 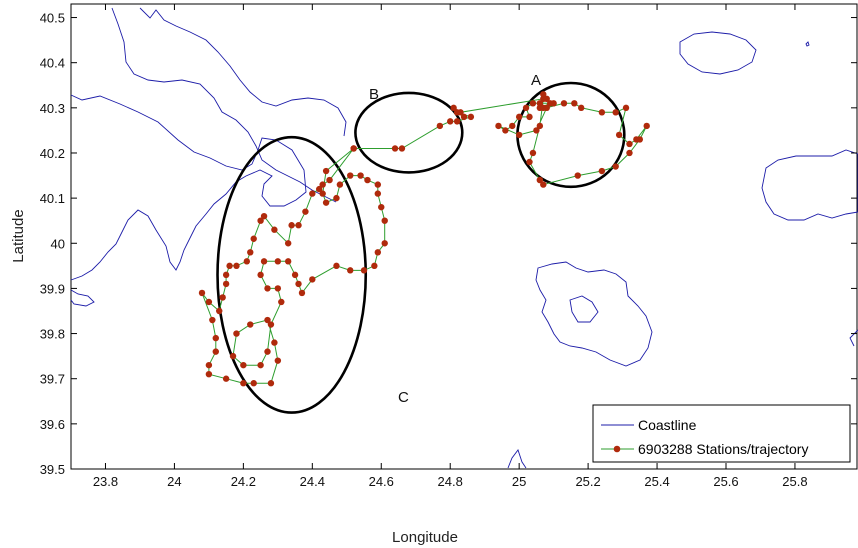 I want to click on y-tick-label: 40.3, so click(x=52, y=108).